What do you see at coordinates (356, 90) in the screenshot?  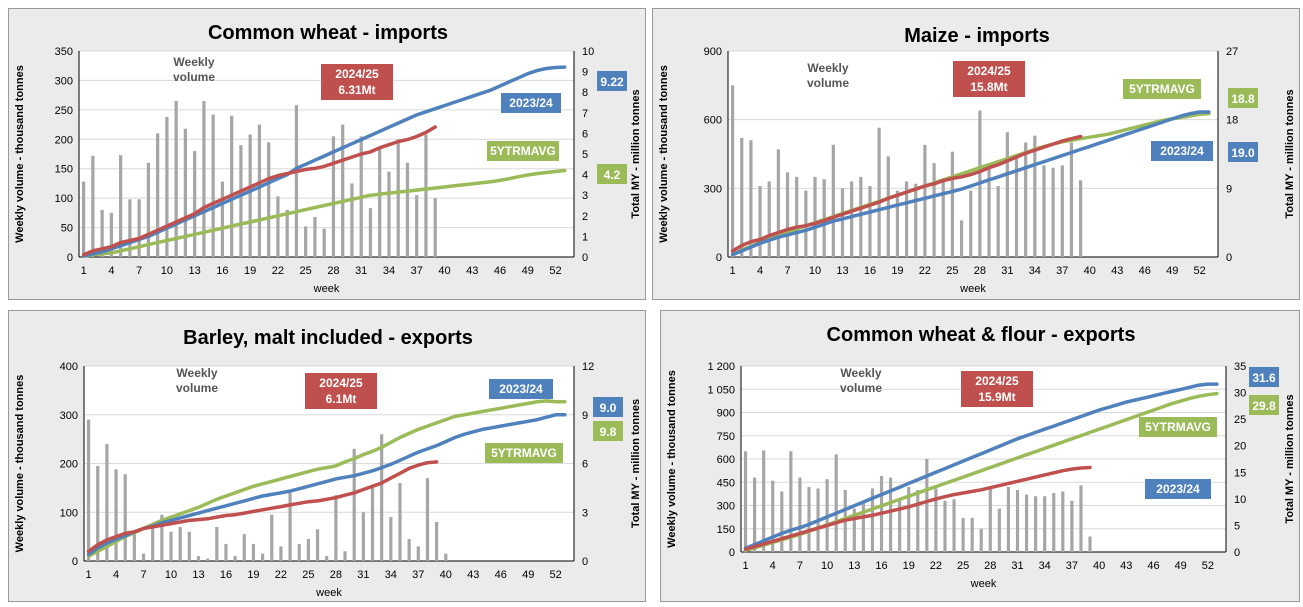 I see `series-label-text: 6.31Mt` at bounding box center [356, 90].